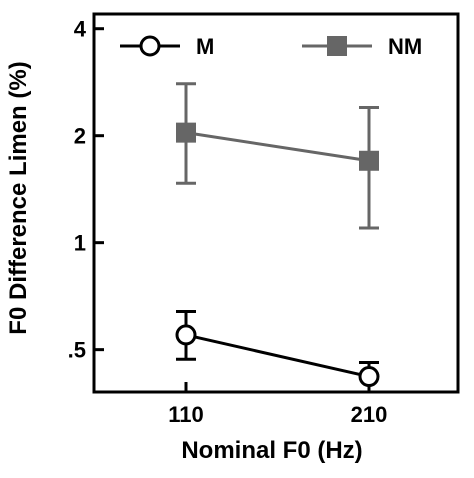 The height and width of the screenshot is (478, 474). I want to click on y-tick-label: 4, so click(80, 29).